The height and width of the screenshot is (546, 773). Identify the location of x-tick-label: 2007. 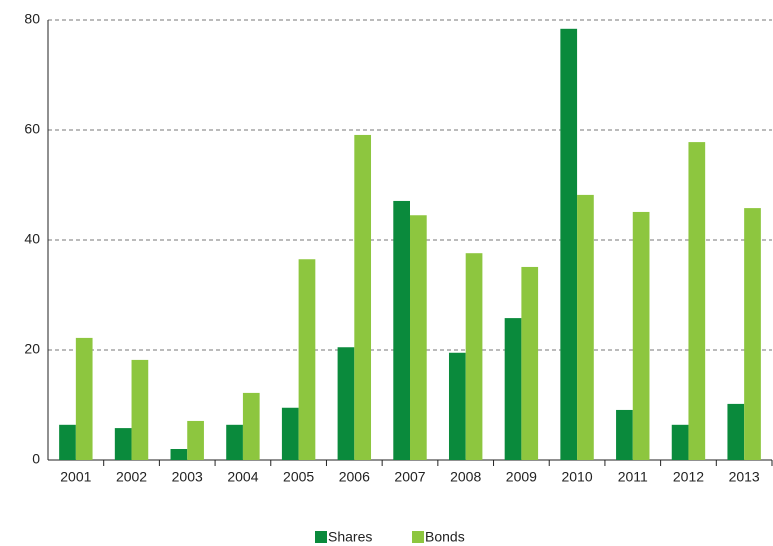
(409, 477).